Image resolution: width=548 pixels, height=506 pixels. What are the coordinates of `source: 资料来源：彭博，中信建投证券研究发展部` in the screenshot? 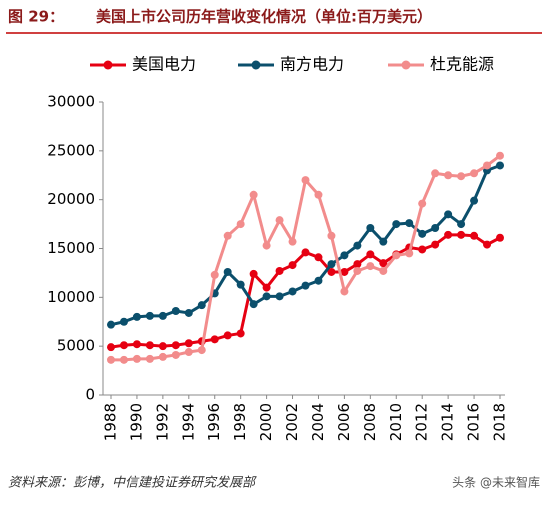 It's located at (132, 483).